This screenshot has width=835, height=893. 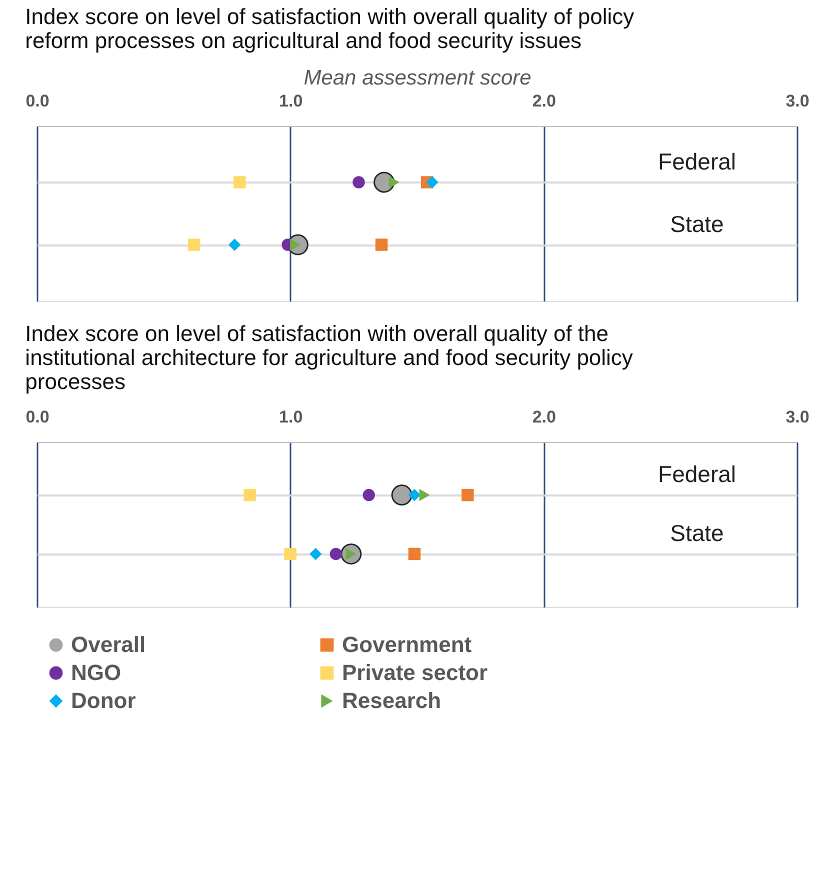 What do you see at coordinates (329, 357) in the screenshot?
I see `chart-title: Index score on level of satisfaction with overall quality of the institutional architecture for agriculture and food security policy processes` at bounding box center [329, 357].